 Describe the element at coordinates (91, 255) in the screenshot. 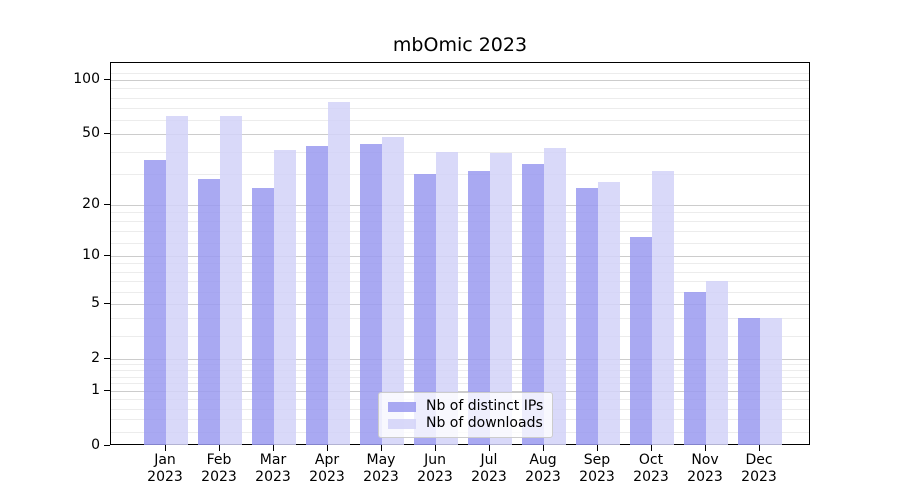

I see `y-axis-tick-label: 10` at that location.